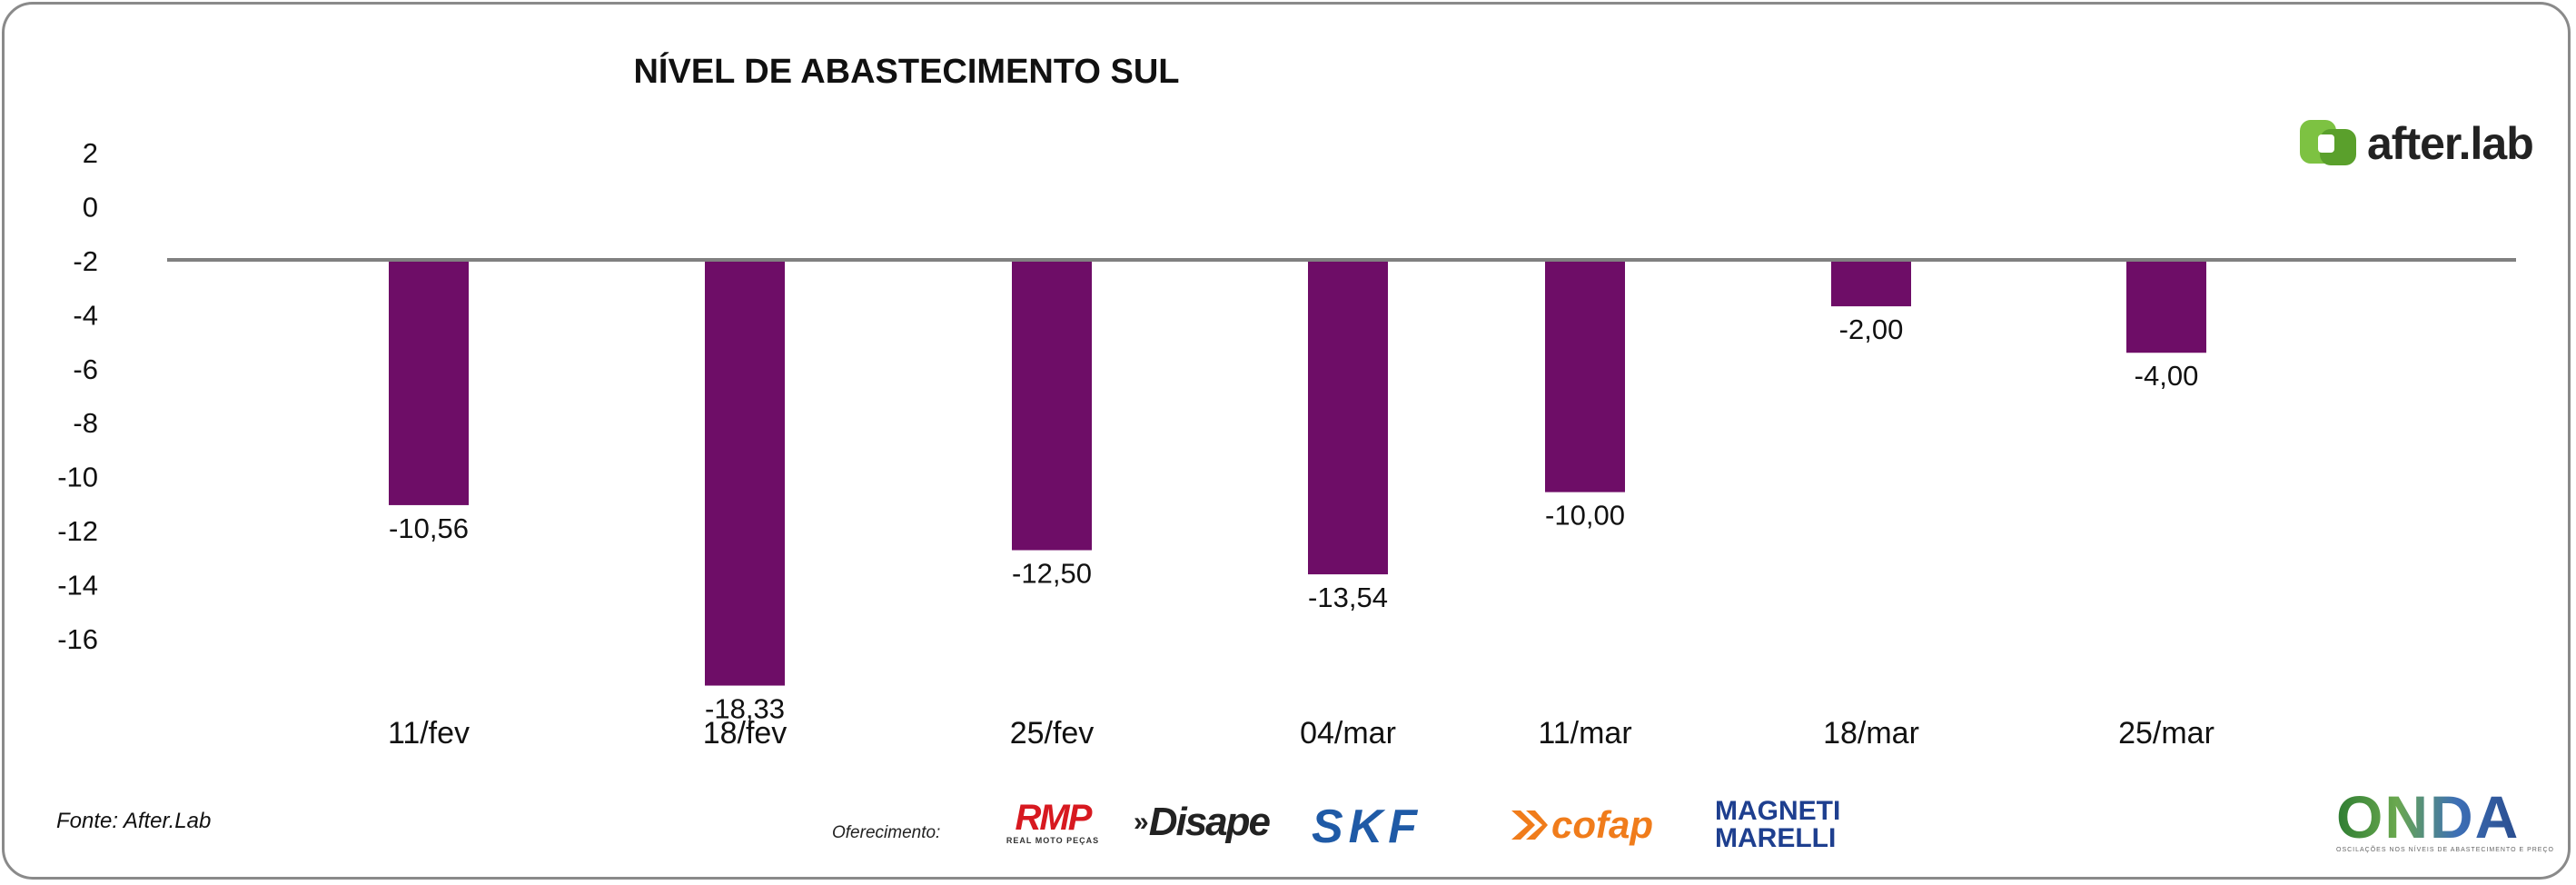  What do you see at coordinates (77, 477) in the screenshot?
I see `y-tick-label: -10` at bounding box center [77, 477].